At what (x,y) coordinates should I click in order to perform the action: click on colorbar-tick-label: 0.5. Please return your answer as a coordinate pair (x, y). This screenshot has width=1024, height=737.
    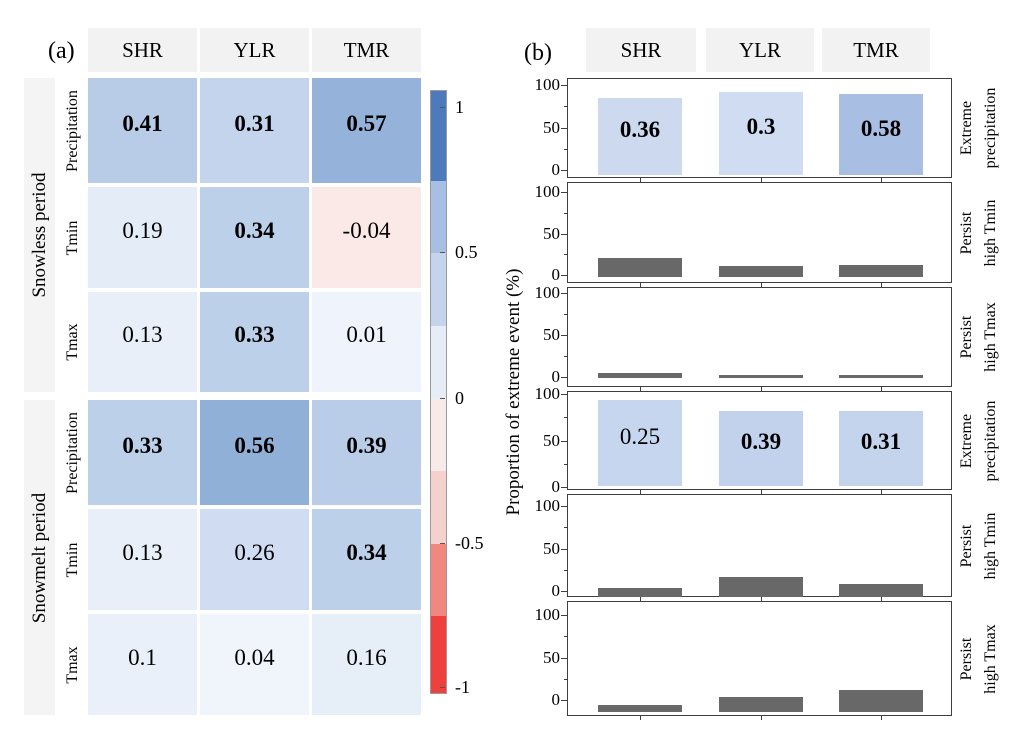
    Looking at the image, I should click on (466, 252).